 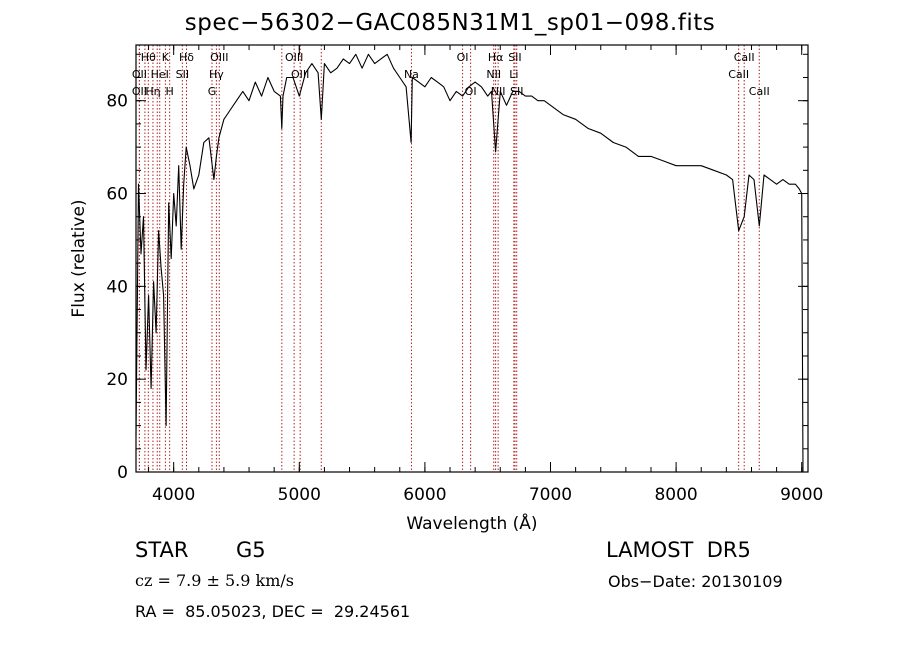 I want to click on coordinates: RA = 85.05023, DEC = 29.24561, so click(x=273, y=611).